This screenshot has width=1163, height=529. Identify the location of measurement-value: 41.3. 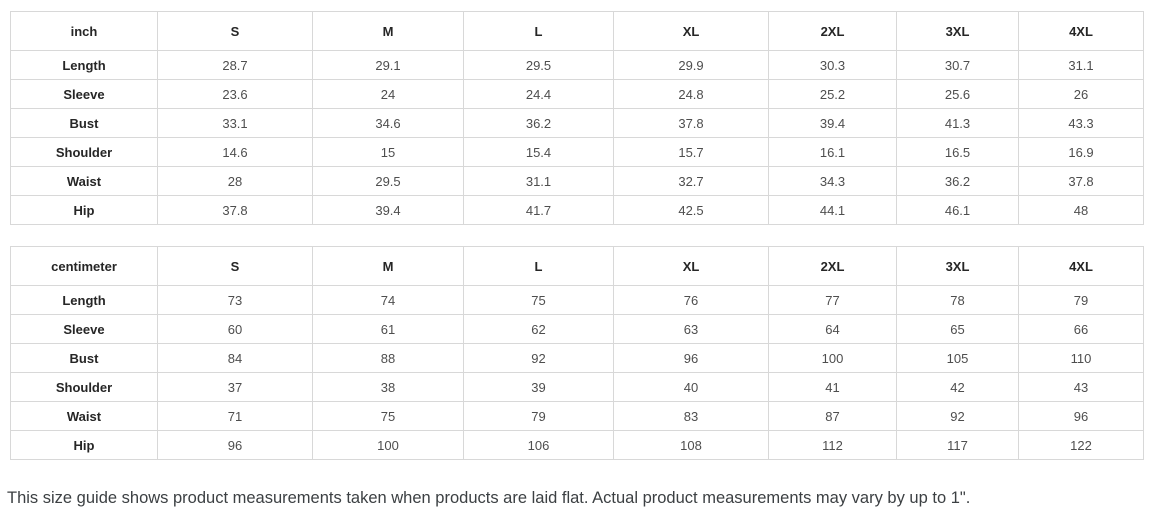
(957, 123).